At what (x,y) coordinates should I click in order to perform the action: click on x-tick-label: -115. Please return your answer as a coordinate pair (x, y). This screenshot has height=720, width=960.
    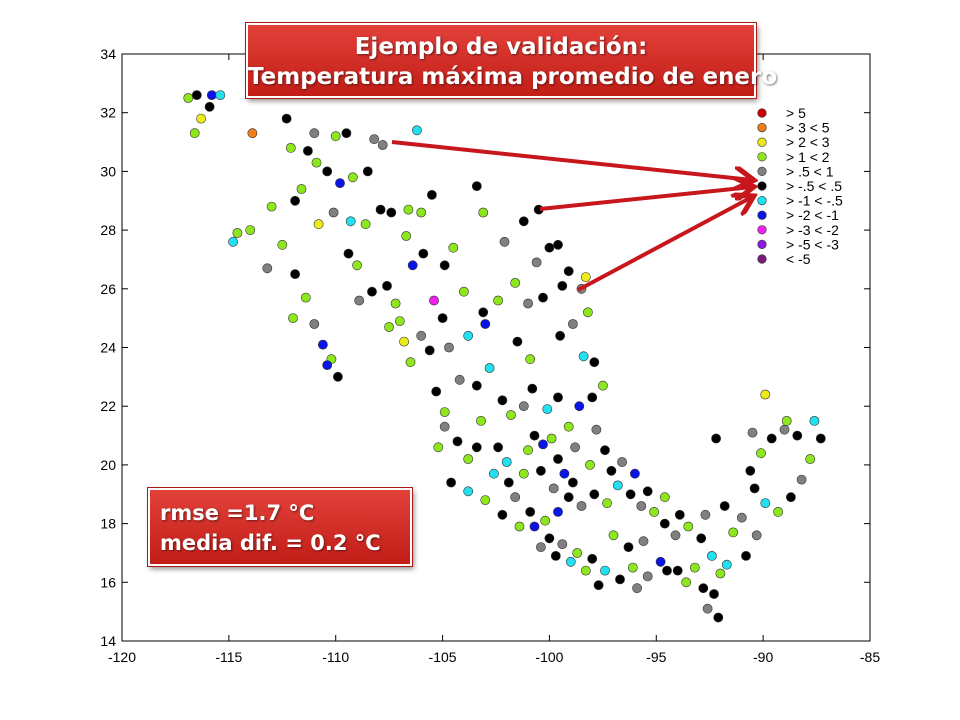
    Looking at the image, I should click on (228, 657).